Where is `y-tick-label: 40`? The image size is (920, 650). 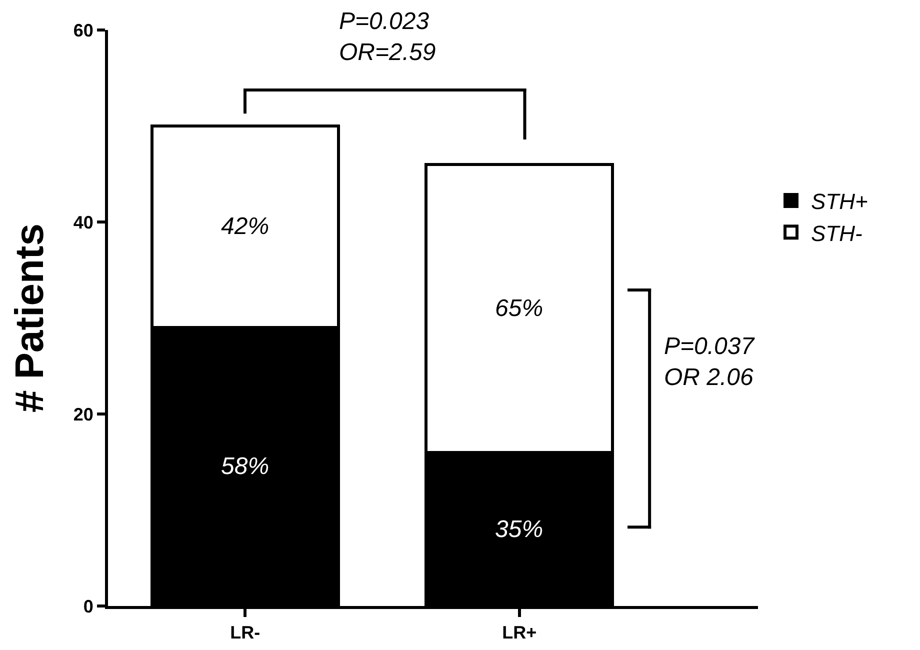 y-tick-label: 40 is located at coordinates (83, 222).